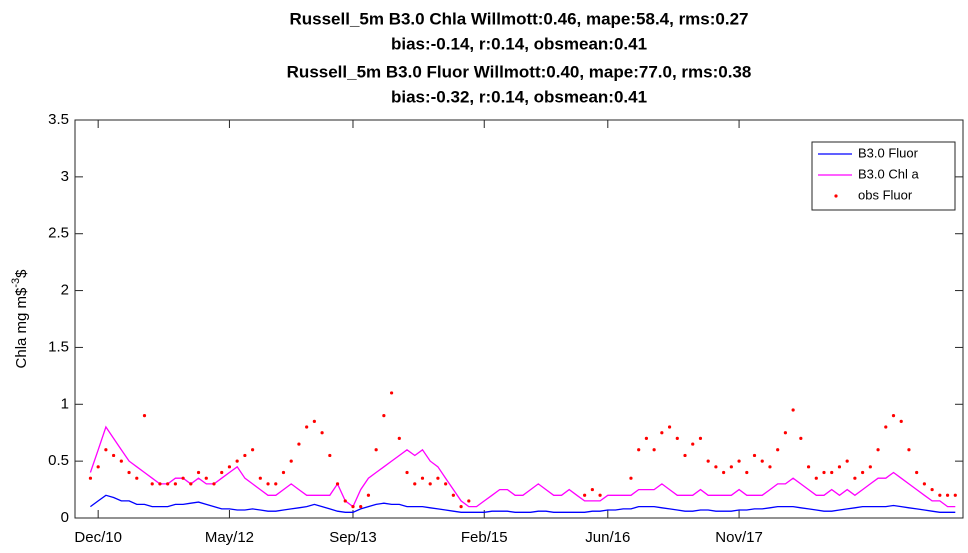 The image size is (968, 553). What do you see at coordinates (229, 537) in the screenshot?
I see `x-tick-label: May/12` at bounding box center [229, 537].